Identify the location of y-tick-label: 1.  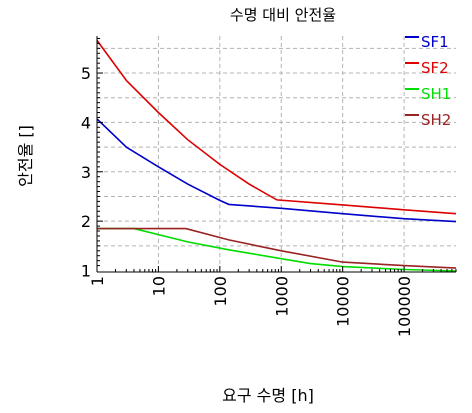
(86, 271).